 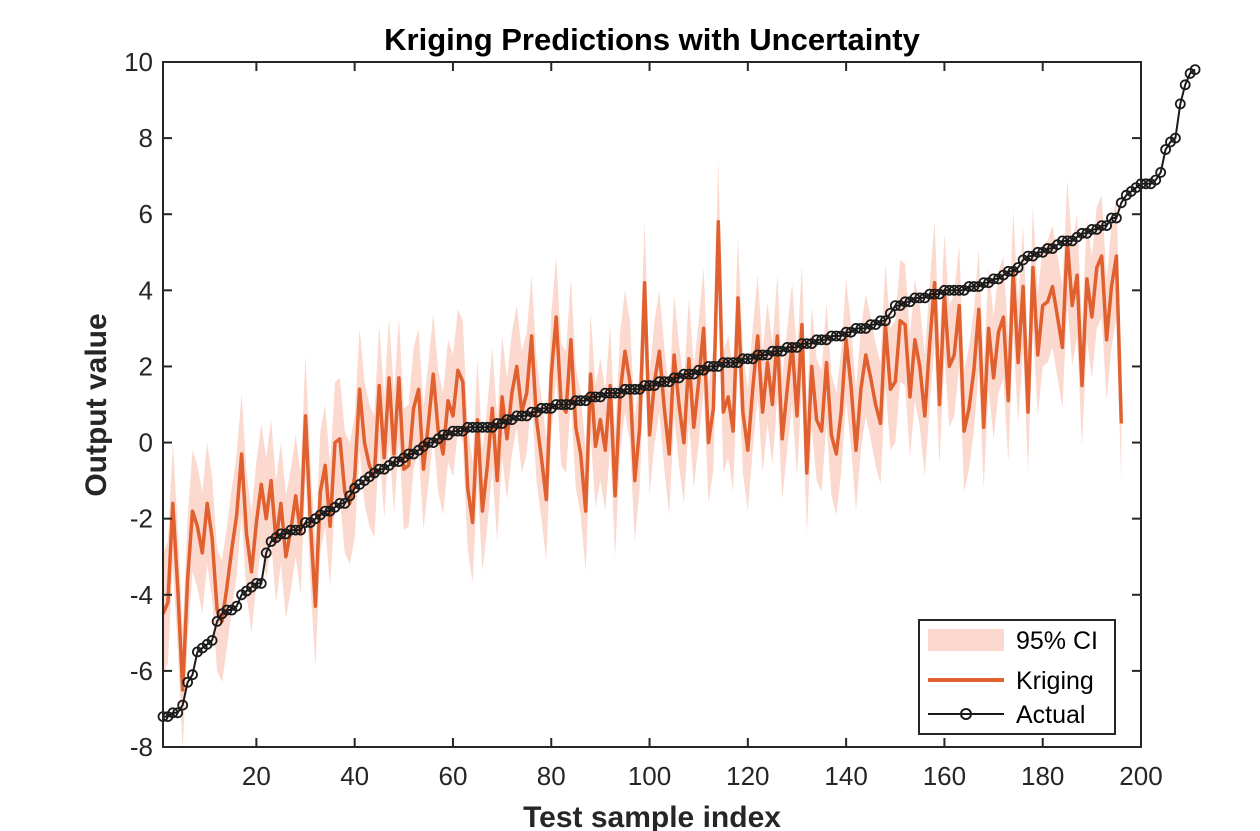 What do you see at coordinates (966, 714) in the screenshot?
I see `legend-actual-marker` at bounding box center [966, 714].